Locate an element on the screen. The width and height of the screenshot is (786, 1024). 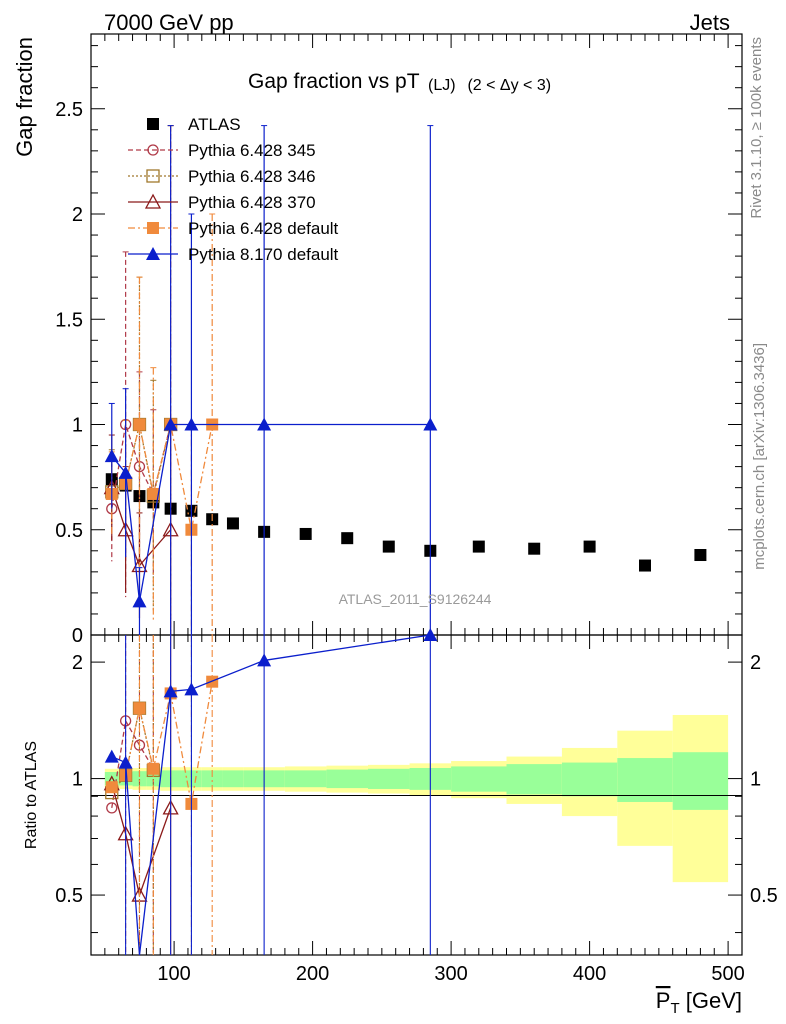
header-left: 7000 GeV pp is located at coordinates (169, 22).